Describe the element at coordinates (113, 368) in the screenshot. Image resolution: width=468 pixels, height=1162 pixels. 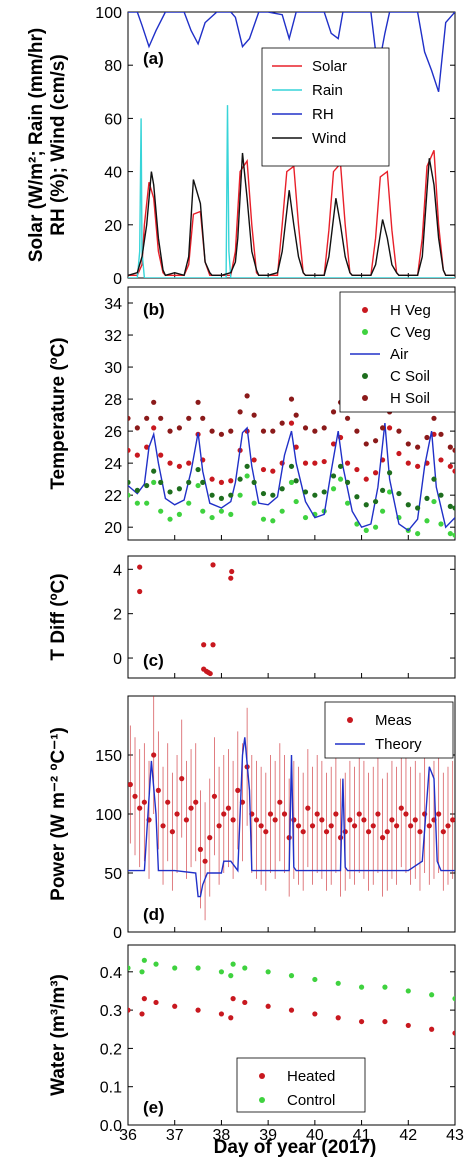
I see `y-tick-label: 30` at that location.